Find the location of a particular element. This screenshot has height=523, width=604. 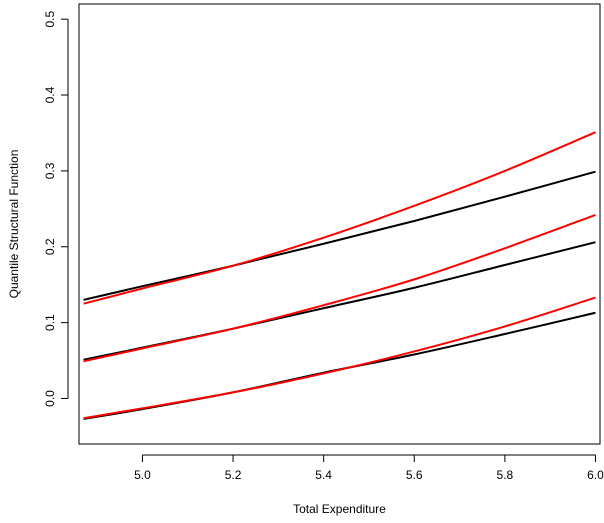

x-tick-label: 5.0 is located at coordinates (142, 475).